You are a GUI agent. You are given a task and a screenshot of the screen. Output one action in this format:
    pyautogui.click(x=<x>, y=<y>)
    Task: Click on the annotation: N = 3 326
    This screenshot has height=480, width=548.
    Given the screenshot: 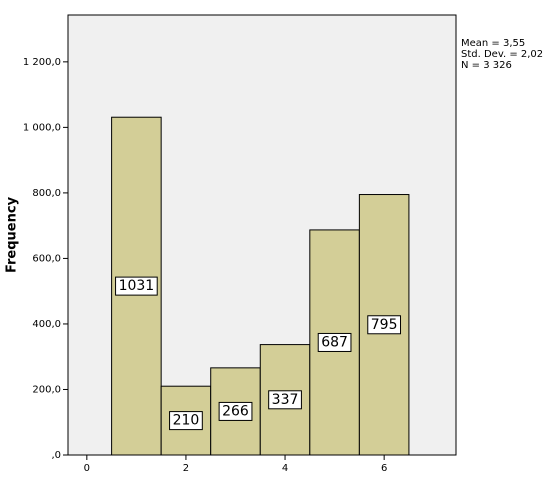 What is the action you would take?
    pyautogui.click(x=486, y=65)
    